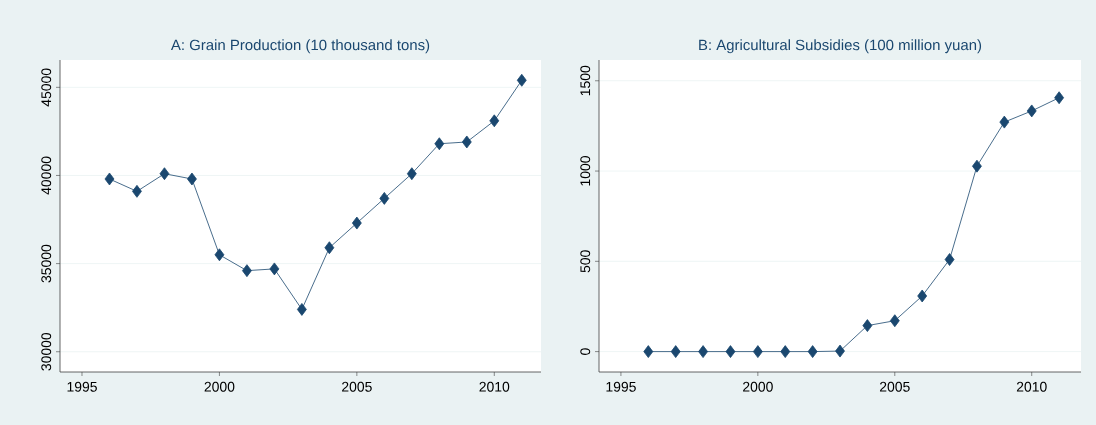  What do you see at coordinates (585, 351) in the screenshot?
I see `y-tick-label: 0` at bounding box center [585, 351].